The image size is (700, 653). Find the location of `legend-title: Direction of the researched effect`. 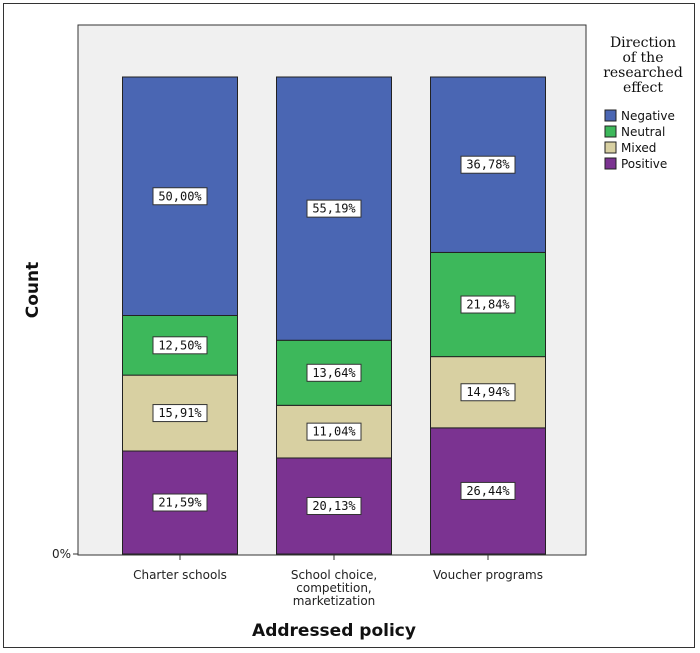

legend-title: Direction of the researched effect is located at coordinates (643, 65).